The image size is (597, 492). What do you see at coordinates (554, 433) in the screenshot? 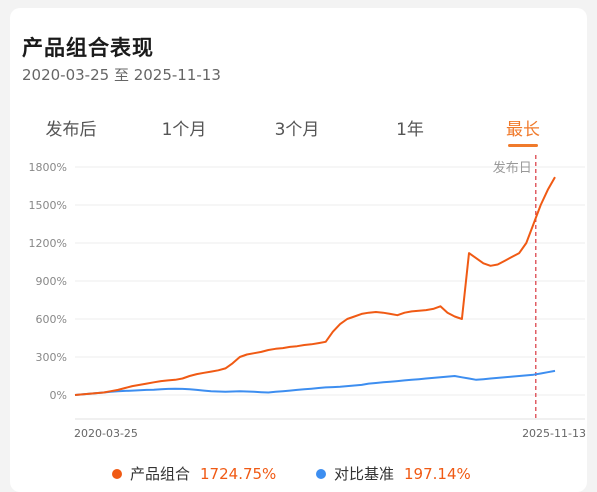
I see `x-end-label: 2025-11-13` at bounding box center [554, 433].